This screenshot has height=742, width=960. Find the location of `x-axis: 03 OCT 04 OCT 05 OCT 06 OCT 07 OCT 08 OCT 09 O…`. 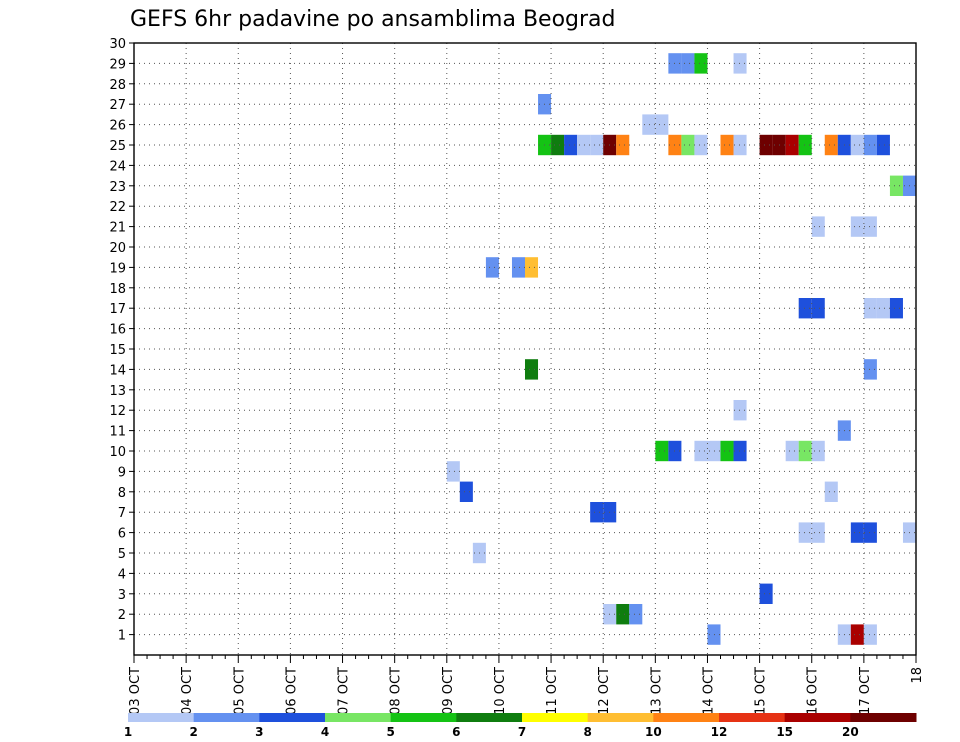

x-axis: 03 OCT 04 OCT 05 OCT 06 OCT 07 OCT 08 OCT 09 O… is located at coordinates (526, 685).